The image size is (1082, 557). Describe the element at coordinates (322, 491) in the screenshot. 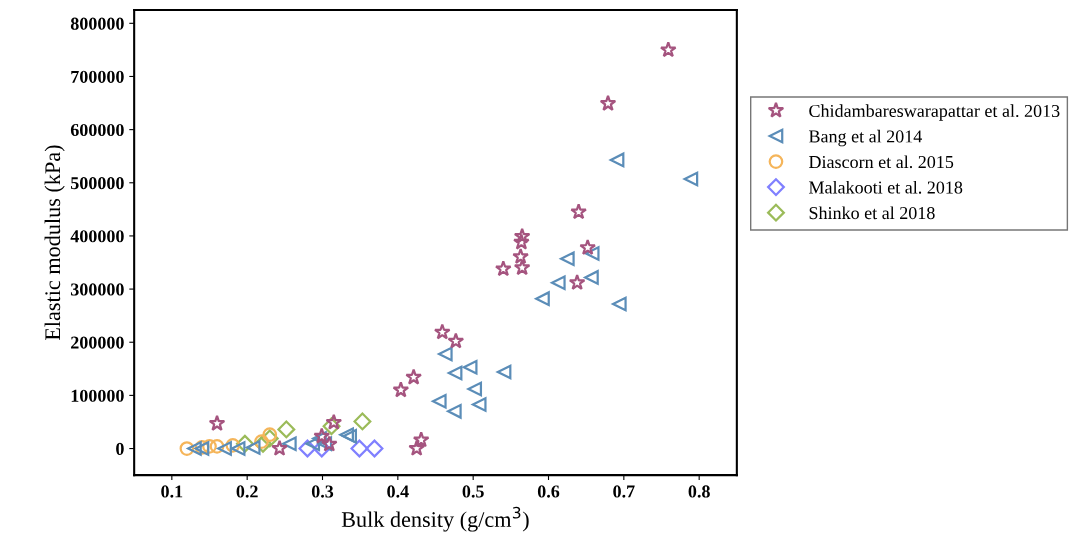

I see `x-tick-label: 0.3` at that location.